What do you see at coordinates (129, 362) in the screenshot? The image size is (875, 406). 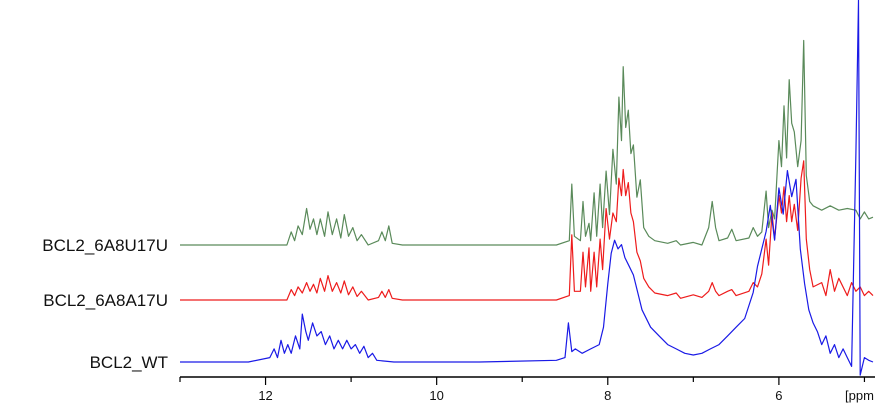 I see `series-label: BCL2_WT` at bounding box center [129, 362].